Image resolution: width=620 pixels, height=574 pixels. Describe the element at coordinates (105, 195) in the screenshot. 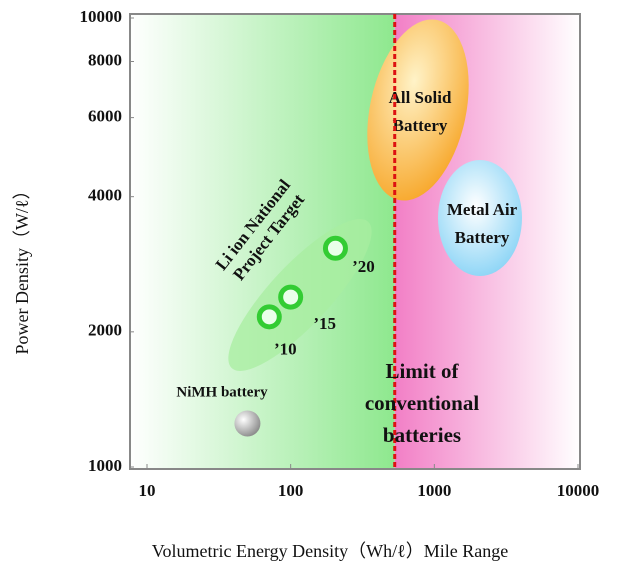

I see `y-tick-label: 4000` at that location.